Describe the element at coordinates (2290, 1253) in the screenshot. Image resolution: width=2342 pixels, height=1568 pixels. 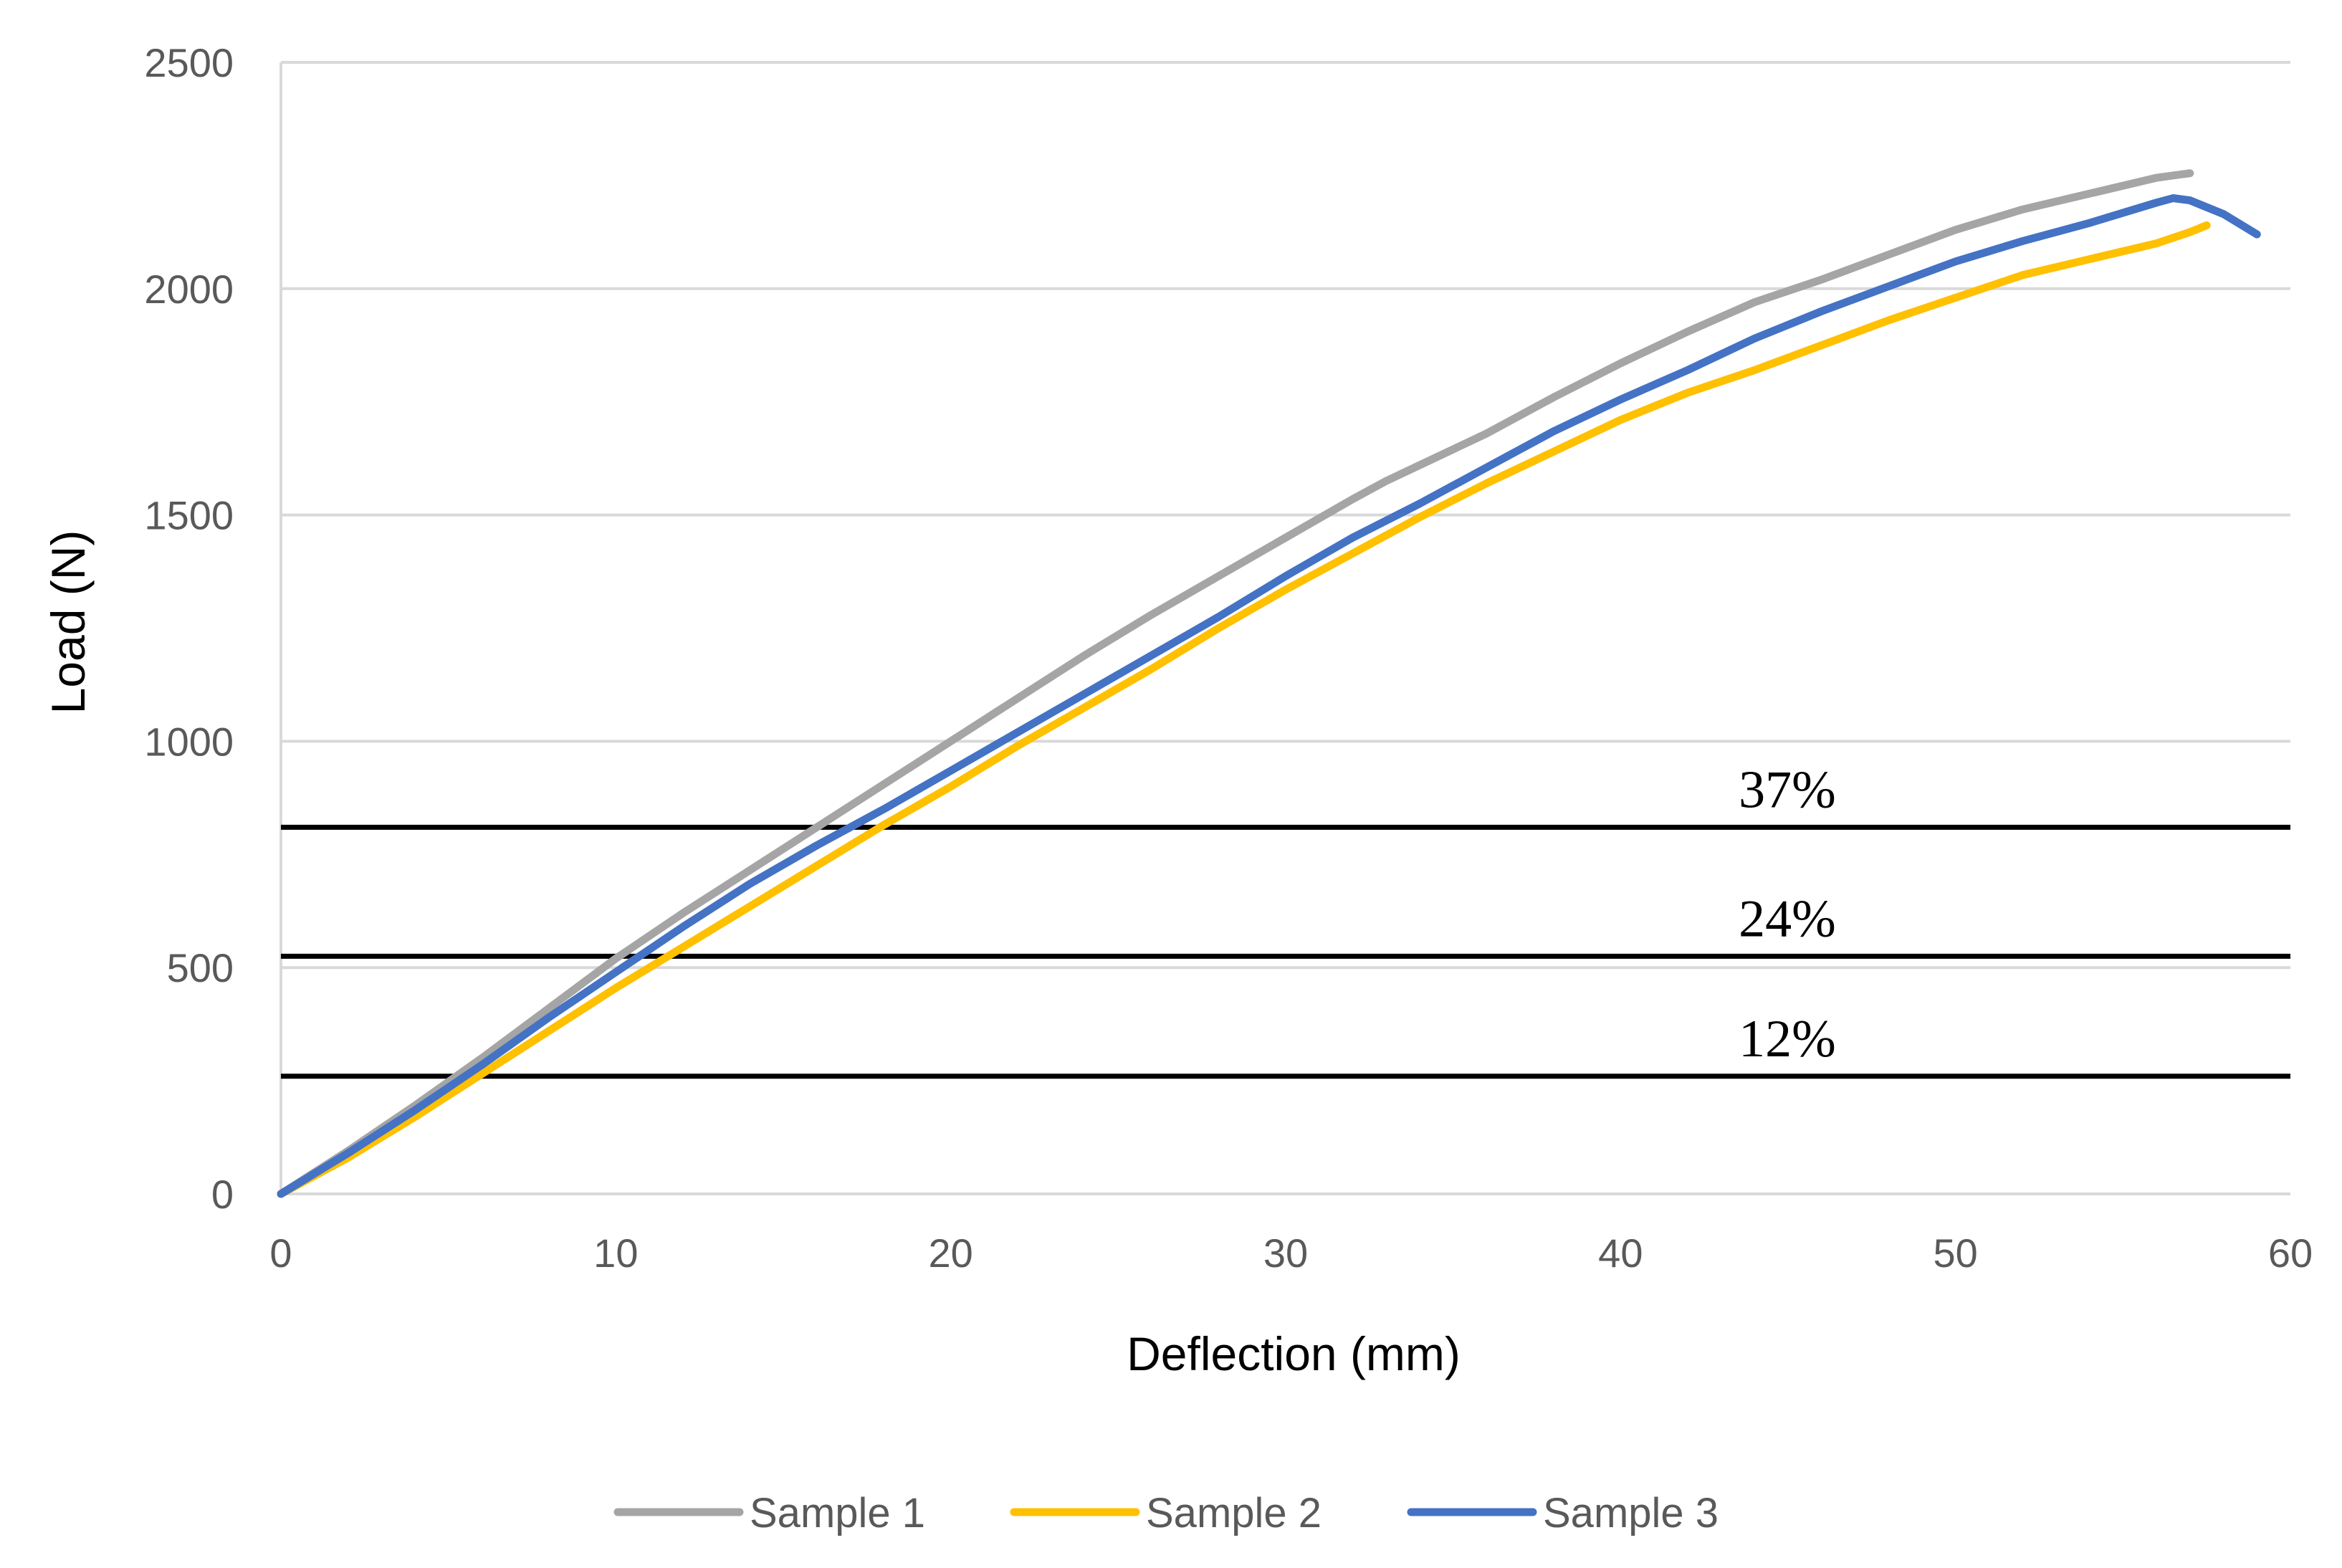
I see `x-tick-label: 60` at that location.